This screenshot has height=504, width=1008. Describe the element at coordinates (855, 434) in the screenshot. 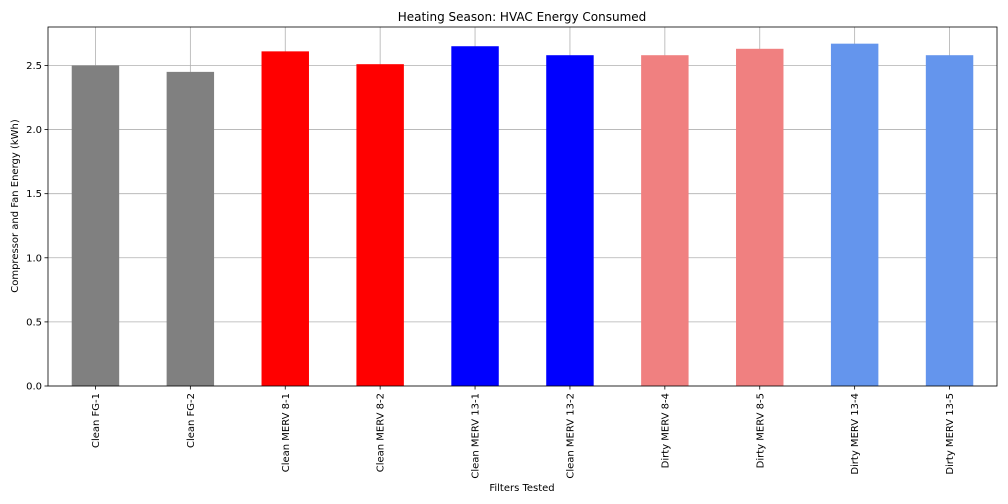

I see `x-tick-label: Dirty MERV 13-4` at that location.